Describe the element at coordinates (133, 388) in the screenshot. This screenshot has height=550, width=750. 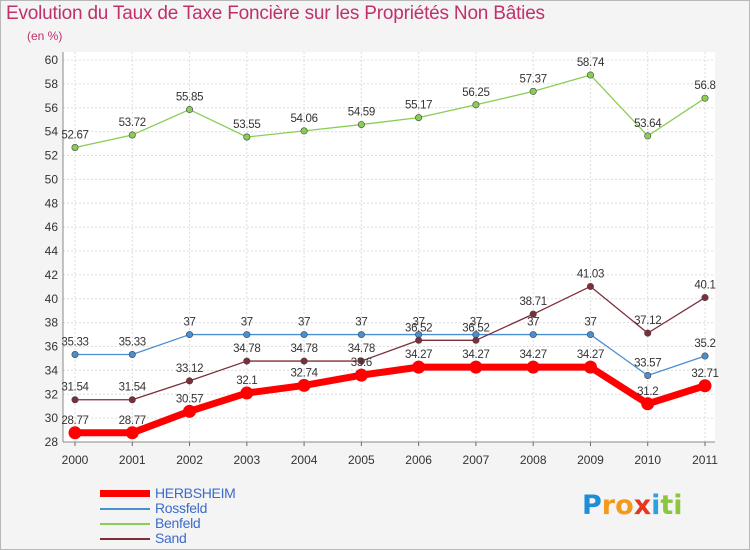
I see `data-label-sand: 31.54` at that location.